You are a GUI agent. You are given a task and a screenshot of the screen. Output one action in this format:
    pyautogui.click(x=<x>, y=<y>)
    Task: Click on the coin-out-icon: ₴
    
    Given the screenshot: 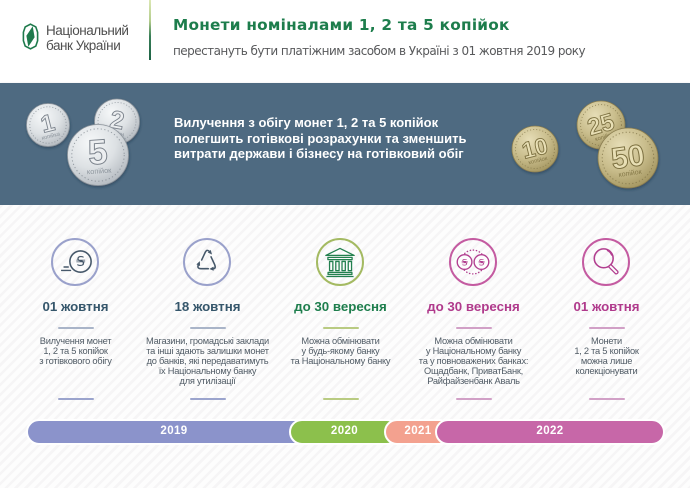 What is the action you would take?
    pyautogui.click(x=76, y=261)
    